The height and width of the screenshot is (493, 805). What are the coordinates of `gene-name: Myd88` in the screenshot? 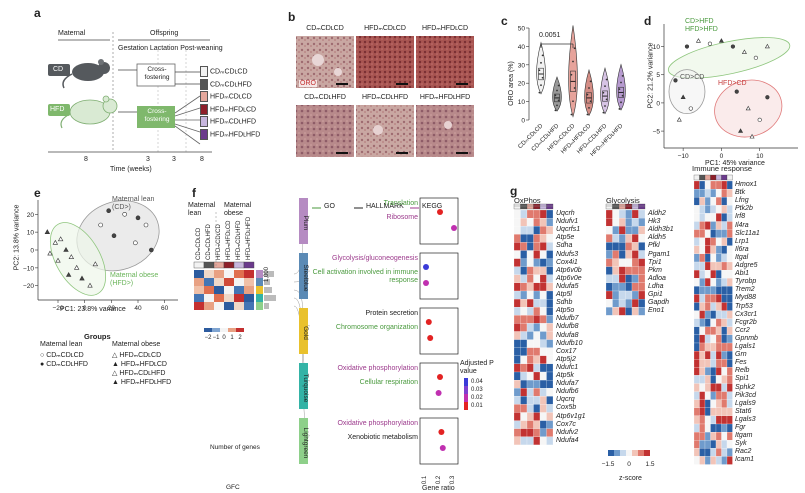 It's located at (746, 298).